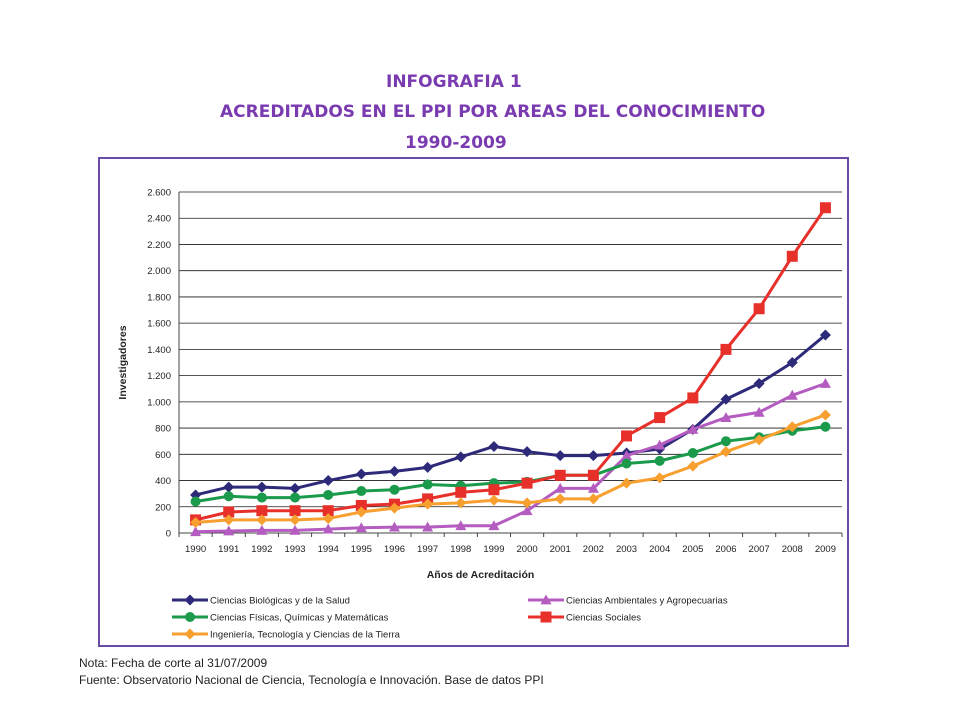 The height and width of the screenshot is (720, 960). Describe the element at coordinates (725, 549) in the screenshot. I see `x-tick-label: 2006` at that location.